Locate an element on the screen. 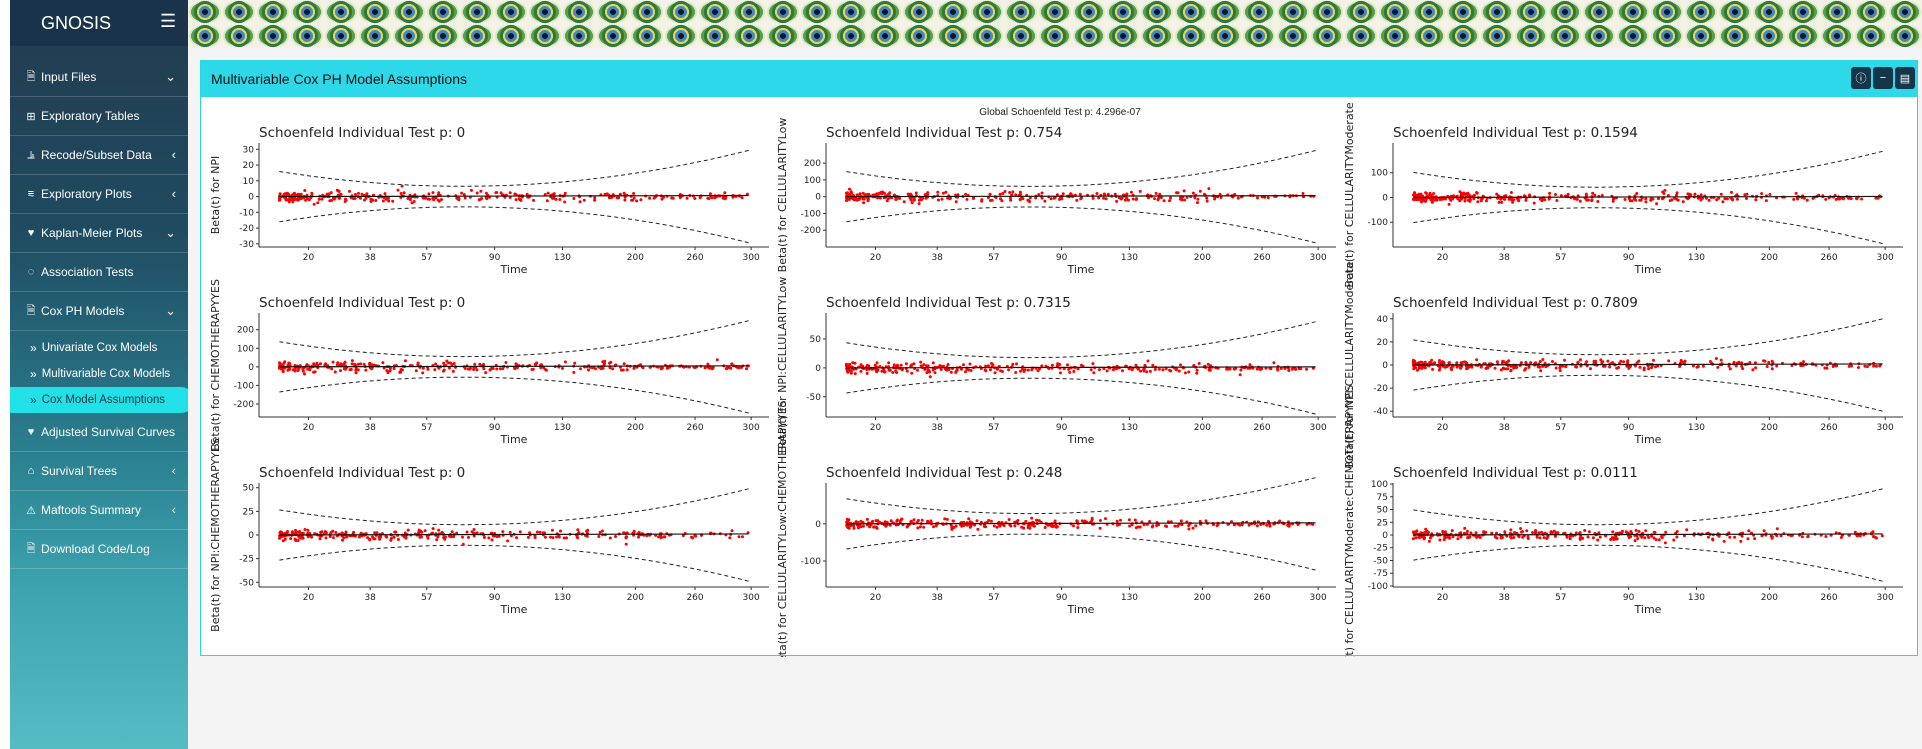 The image size is (1922, 749). collapse-icon: − is located at coordinates (1883, 78).